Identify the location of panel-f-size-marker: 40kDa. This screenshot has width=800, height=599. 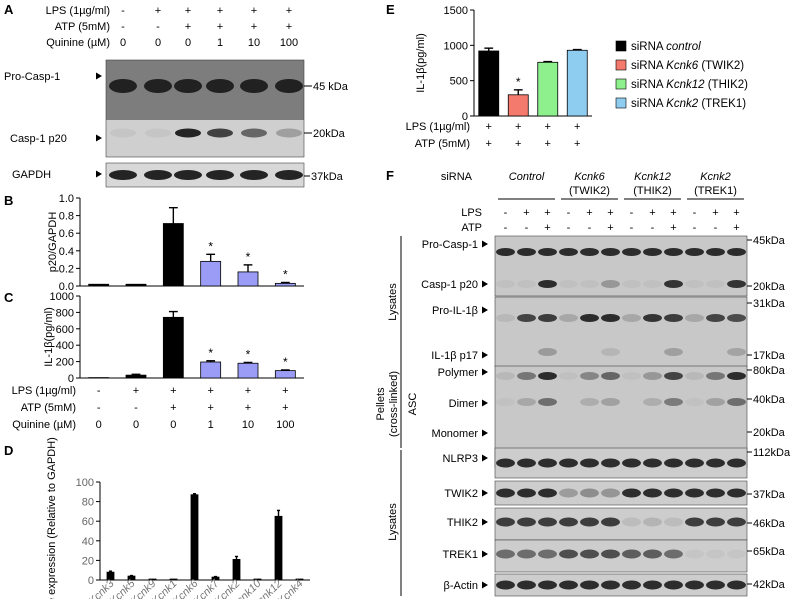
(769, 400).